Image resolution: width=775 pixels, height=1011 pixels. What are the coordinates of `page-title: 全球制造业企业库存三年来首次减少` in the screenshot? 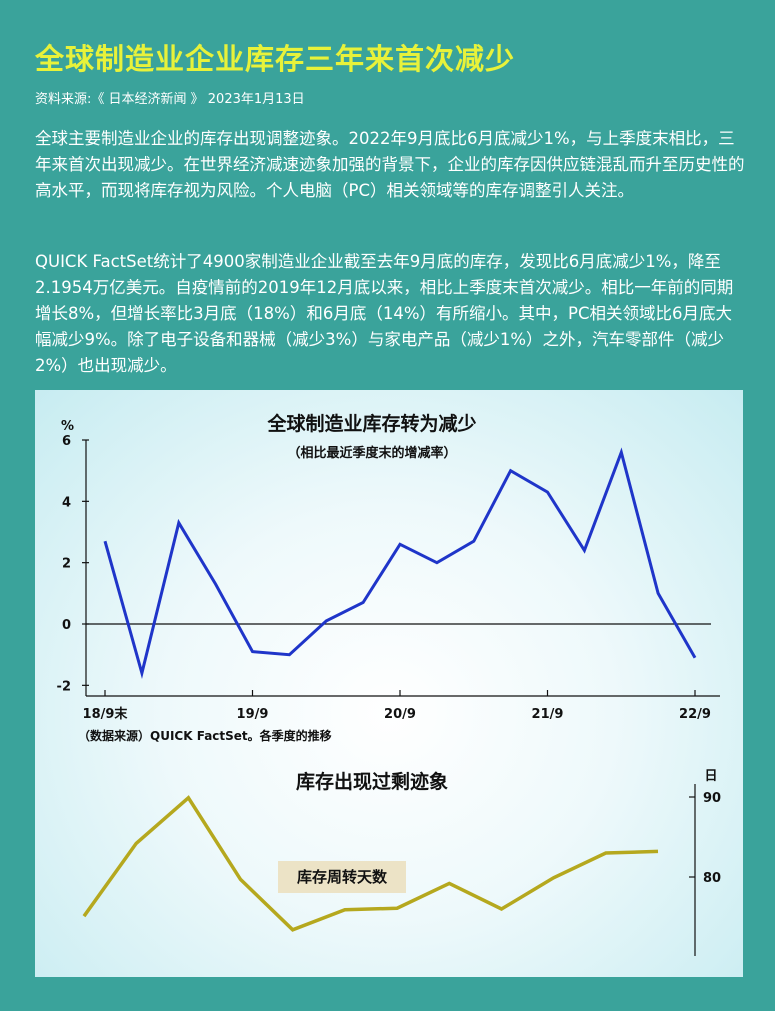 It's located at (275, 59).